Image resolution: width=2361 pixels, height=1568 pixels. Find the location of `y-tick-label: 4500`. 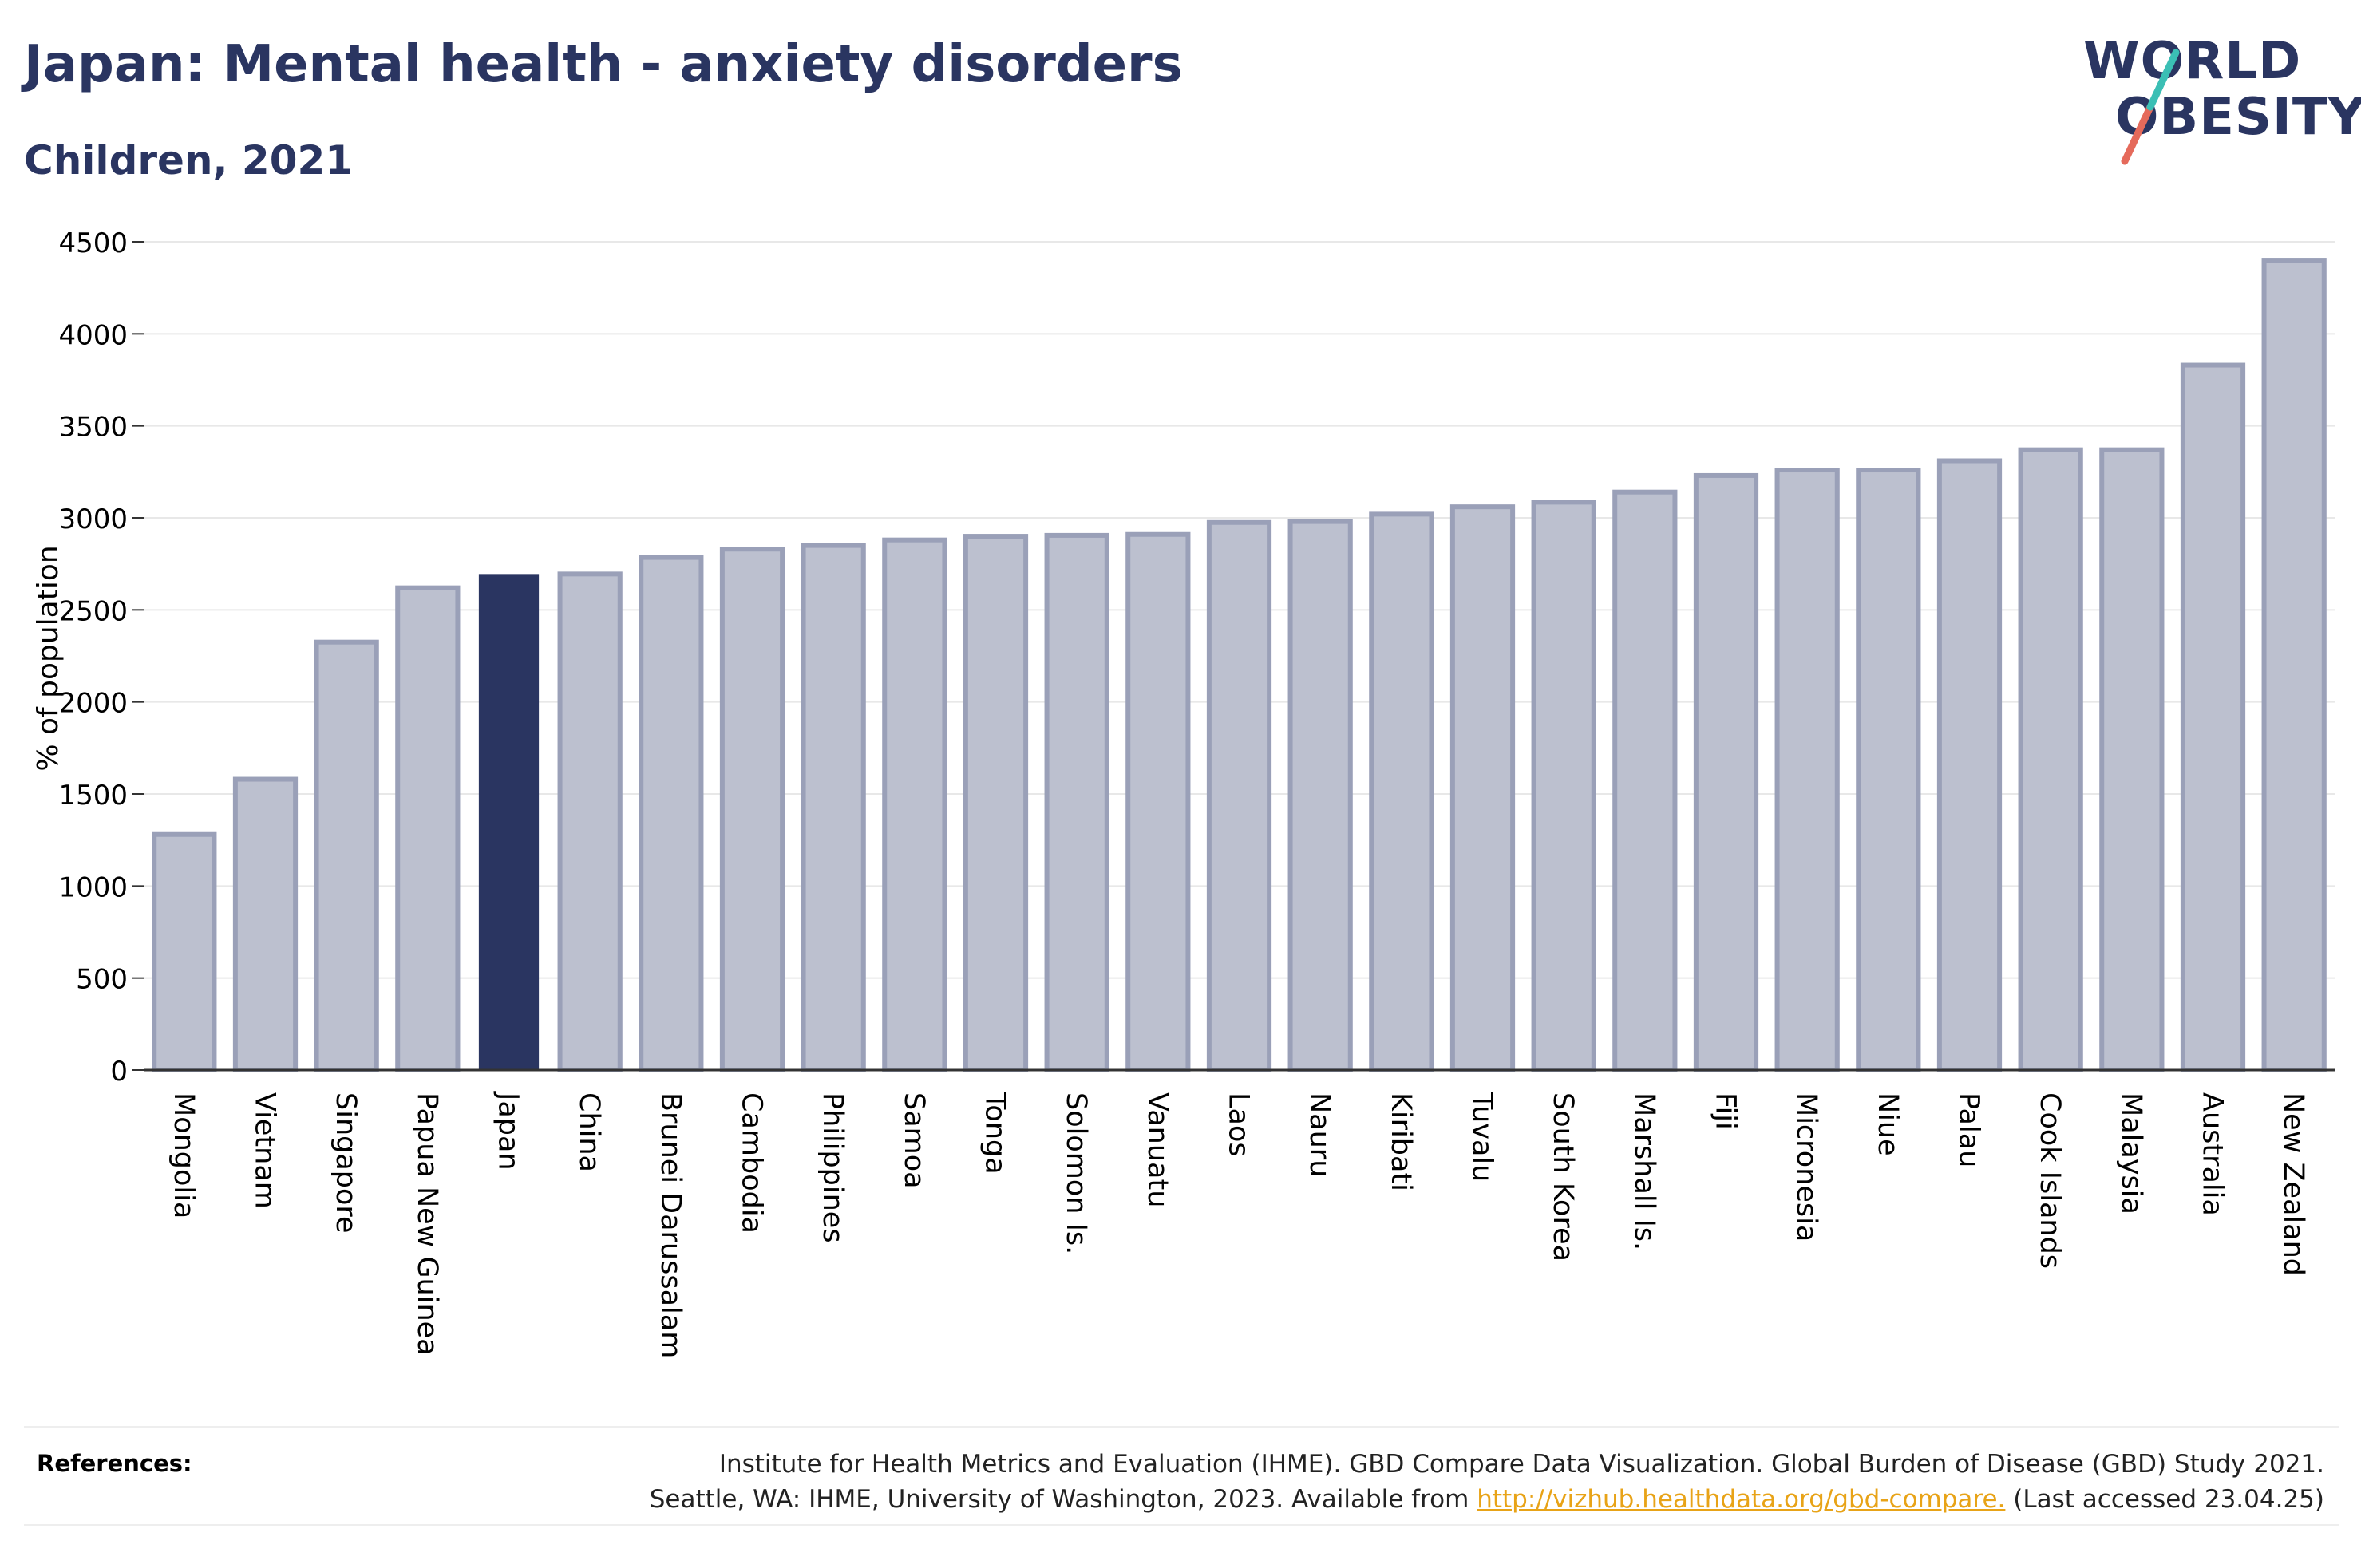

y-tick-label: 4500 is located at coordinates (93, 243).